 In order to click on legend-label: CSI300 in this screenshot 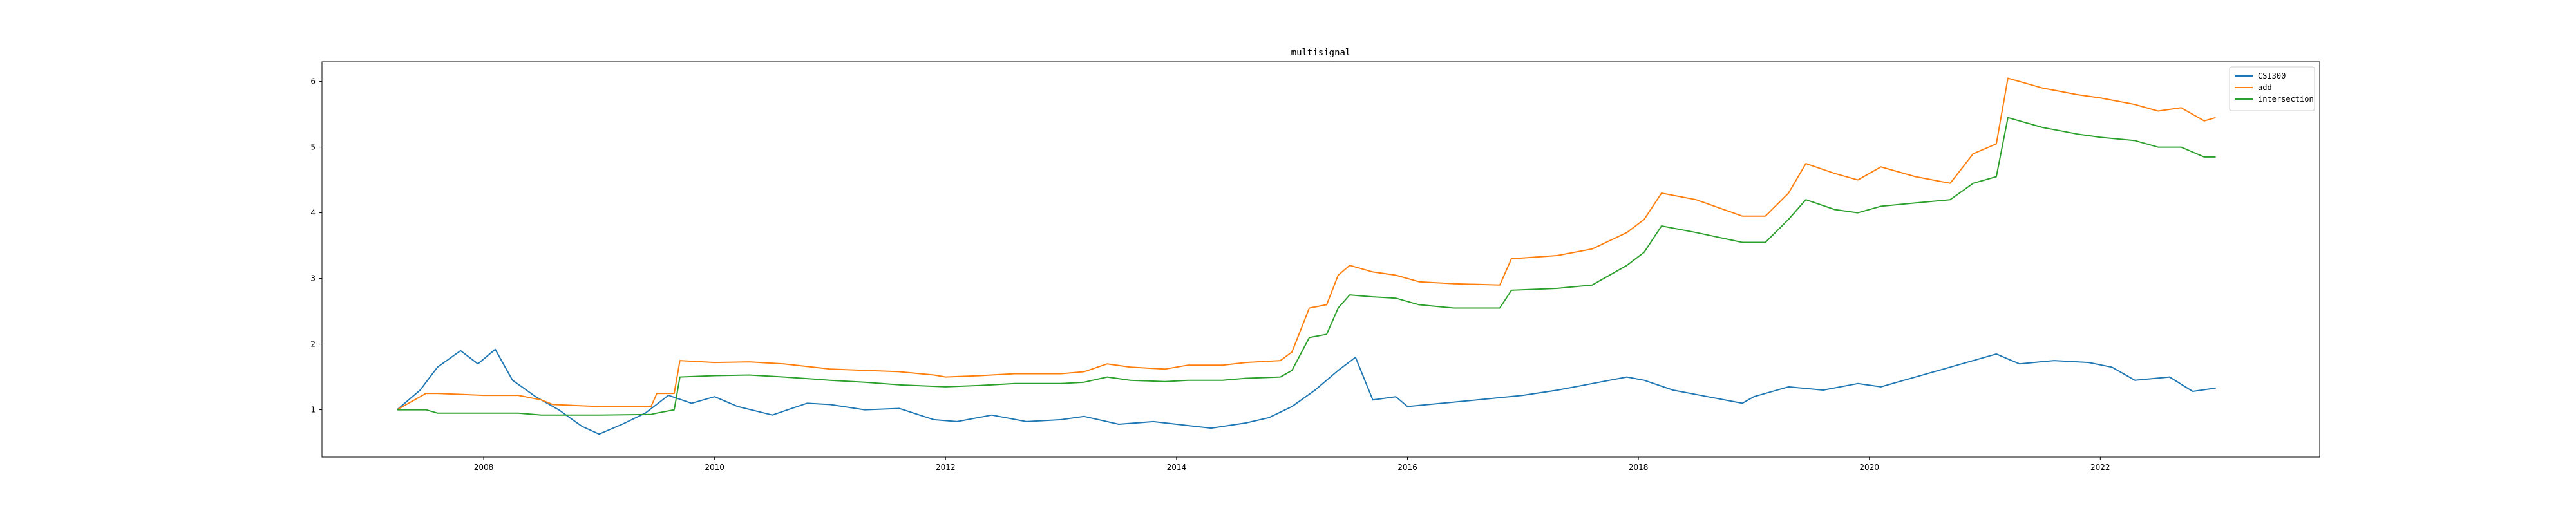, I will do `click(2272, 75)`.